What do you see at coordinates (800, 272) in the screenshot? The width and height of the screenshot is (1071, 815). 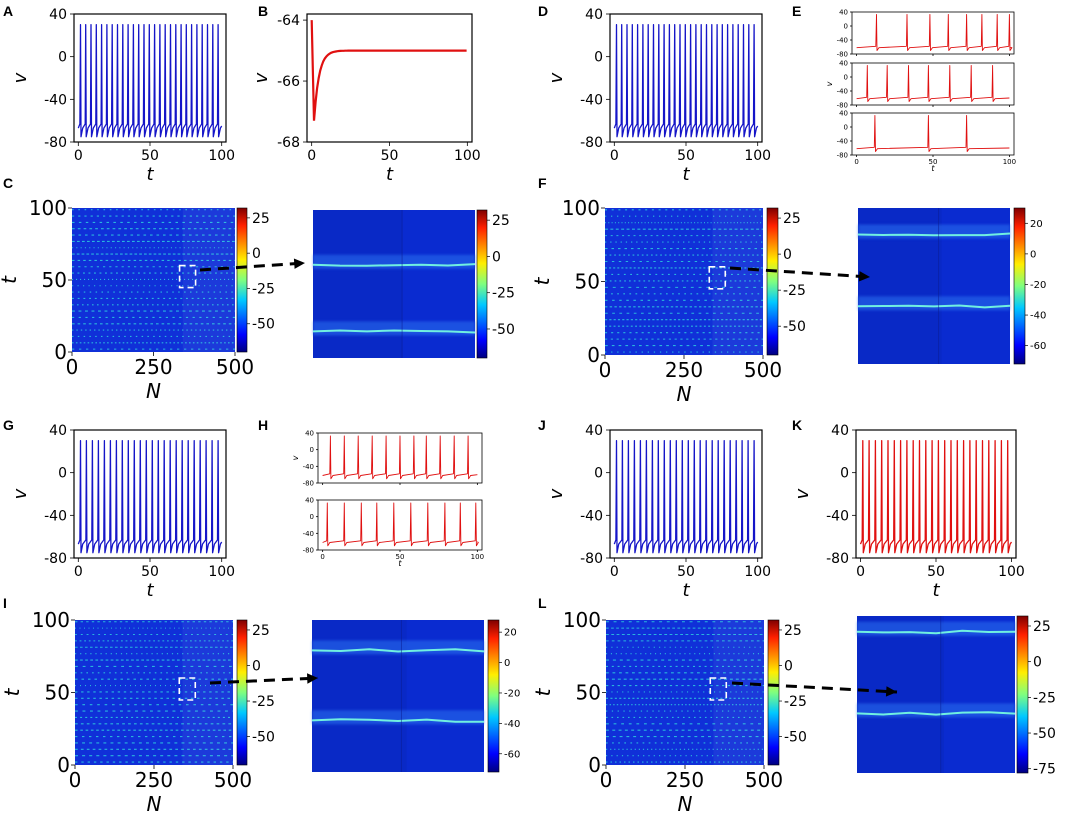 I see `zoom-arrow` at bounding box center [800, 272].